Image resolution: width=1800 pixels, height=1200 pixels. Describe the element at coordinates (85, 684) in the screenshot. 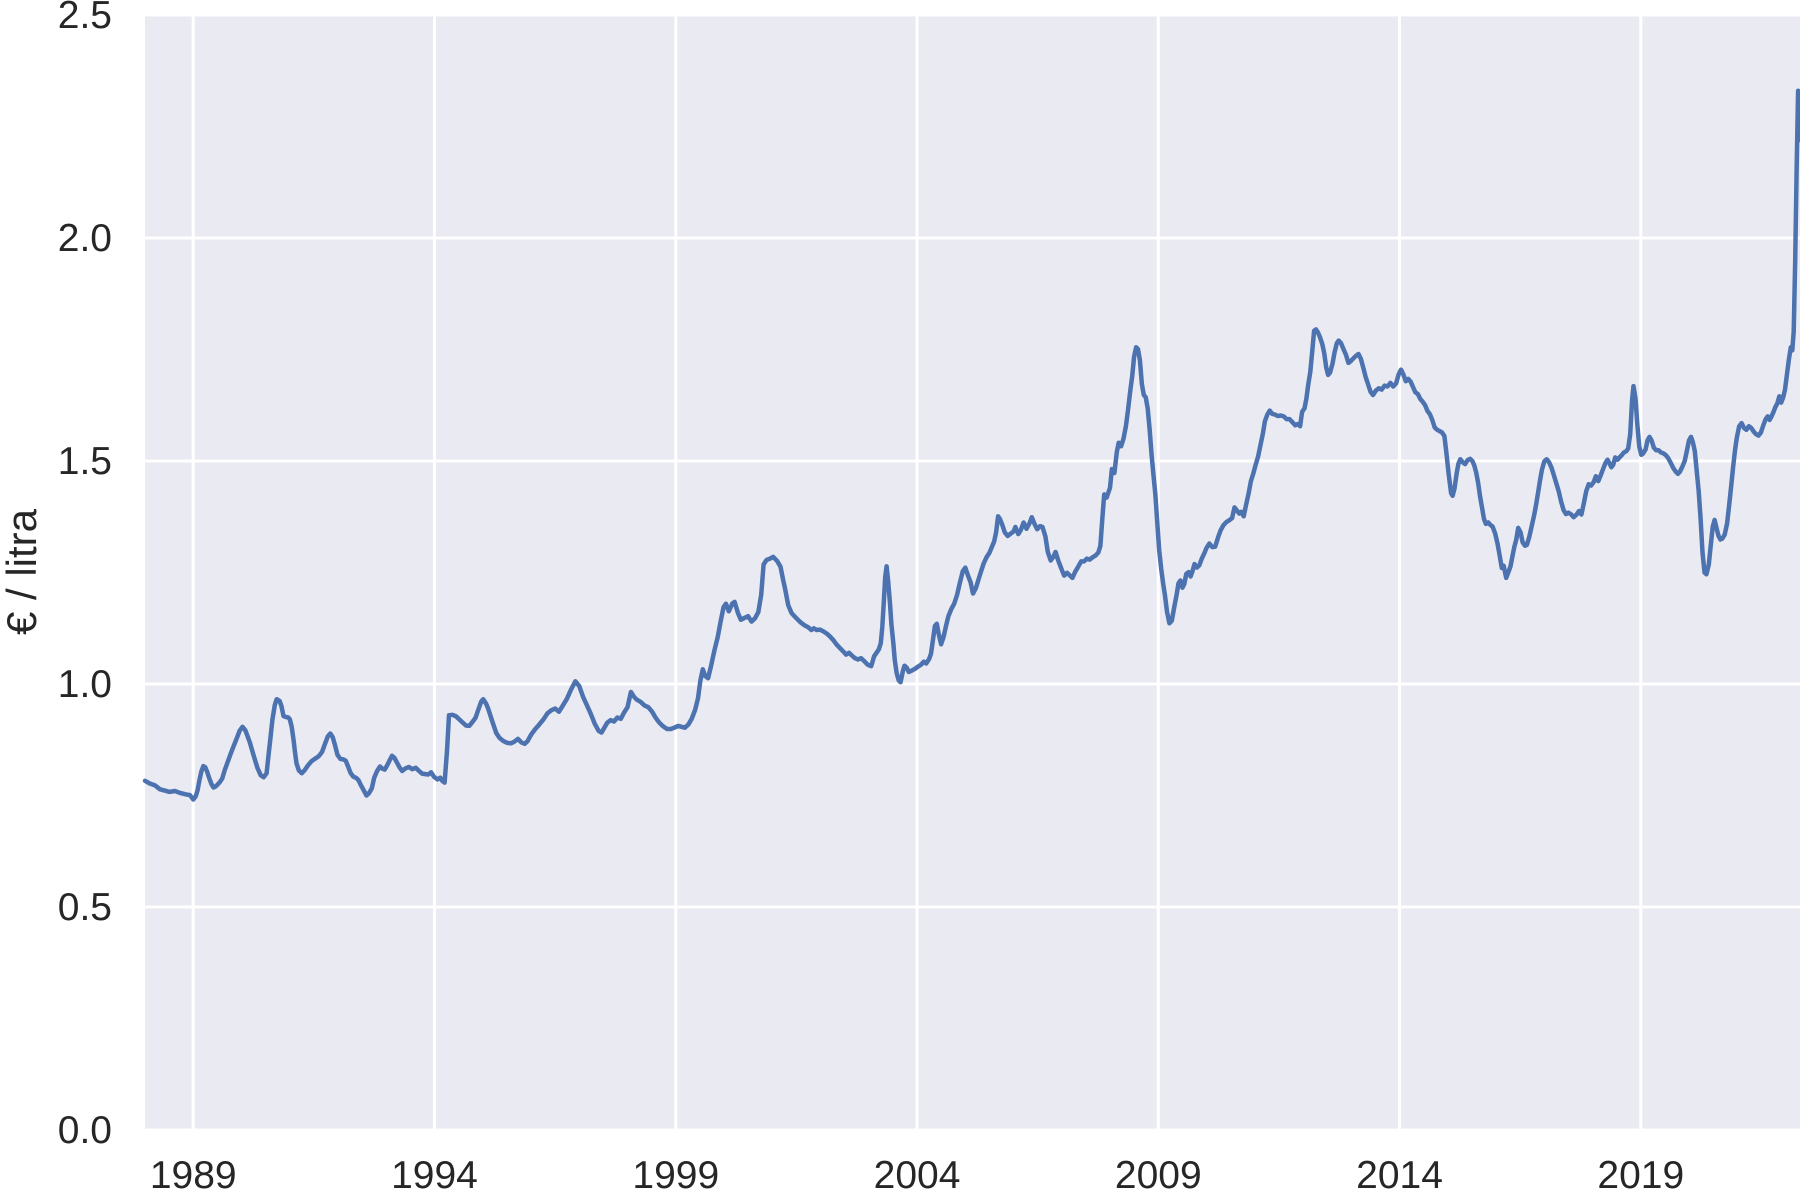

I see `y-tick-label: 1.0` at that location.